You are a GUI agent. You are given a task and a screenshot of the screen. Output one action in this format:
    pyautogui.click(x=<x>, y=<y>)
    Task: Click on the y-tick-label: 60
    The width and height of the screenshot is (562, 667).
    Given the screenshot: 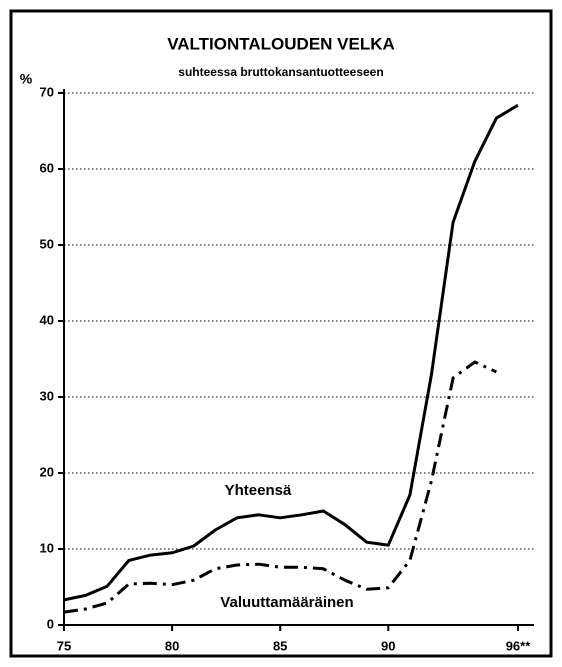 What is the action you would take?
    pyautogui.click(x=47, y=167)
    